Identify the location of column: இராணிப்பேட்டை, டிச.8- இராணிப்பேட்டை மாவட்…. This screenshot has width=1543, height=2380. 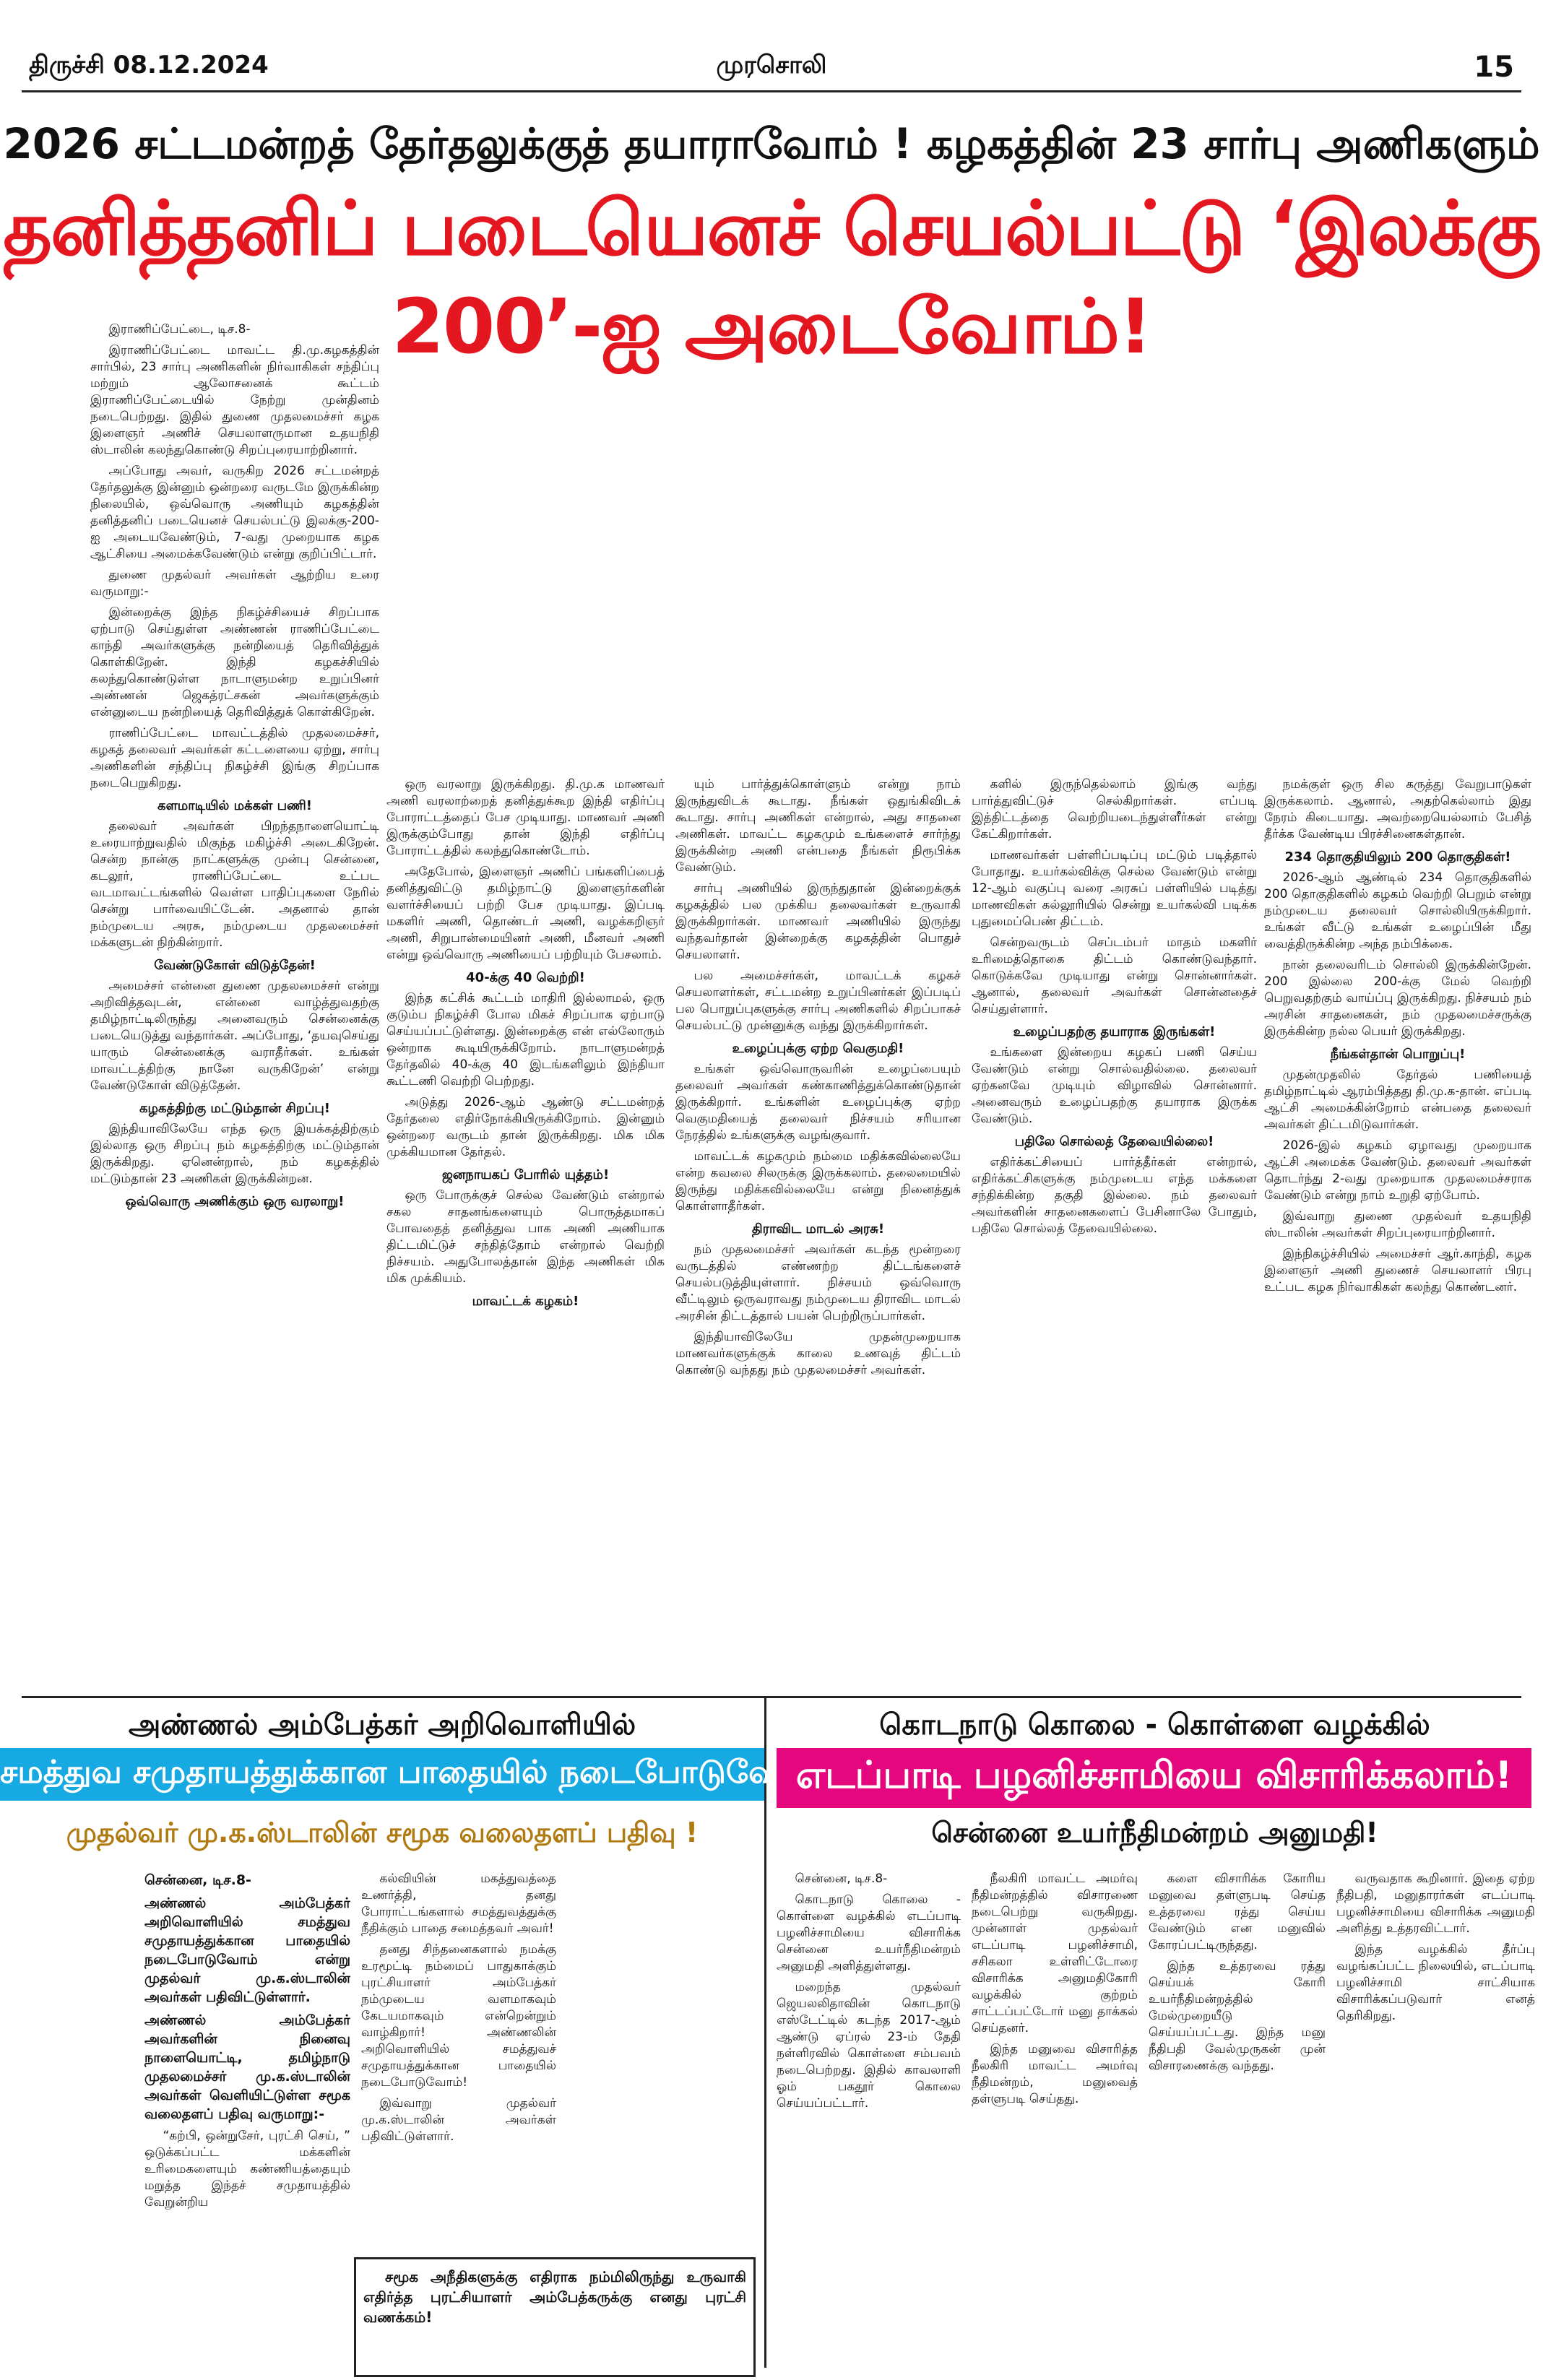
(234, 1005).